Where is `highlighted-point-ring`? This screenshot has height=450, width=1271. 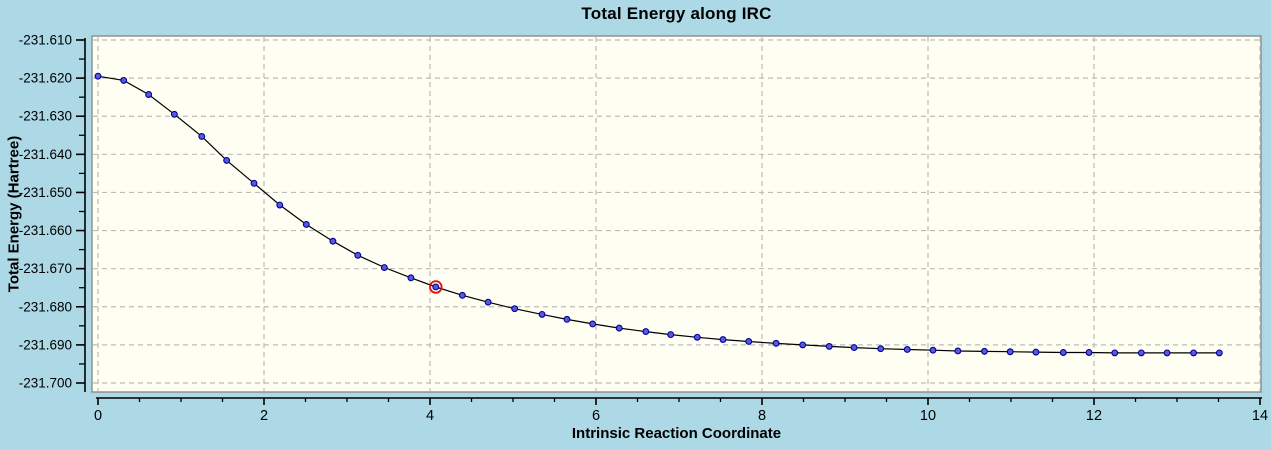
highlighted-point-ring is located at coordinates (436, 287).